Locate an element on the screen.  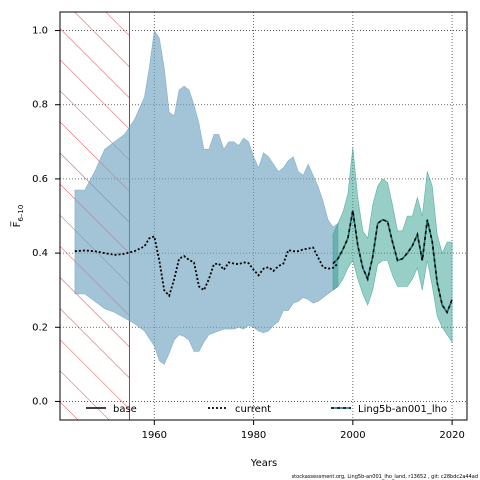
y-axis-title: F̅6–10 is located at coordinates (17, 216).